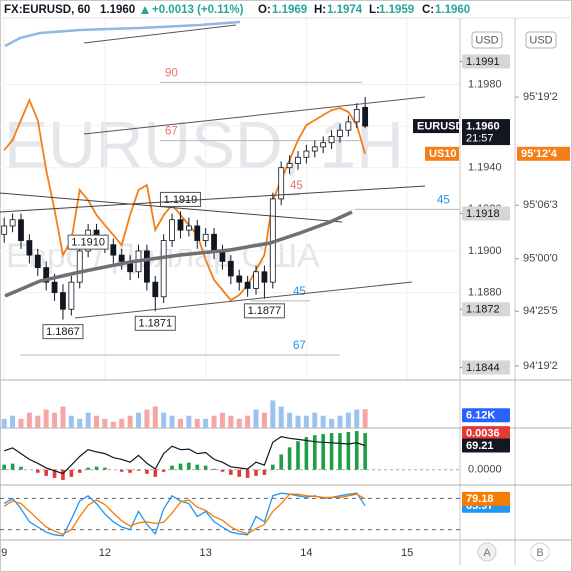 The height and width of the screenshot is (572, 572). I want to click on annotation-label: 1.1867, so click(63, 332).